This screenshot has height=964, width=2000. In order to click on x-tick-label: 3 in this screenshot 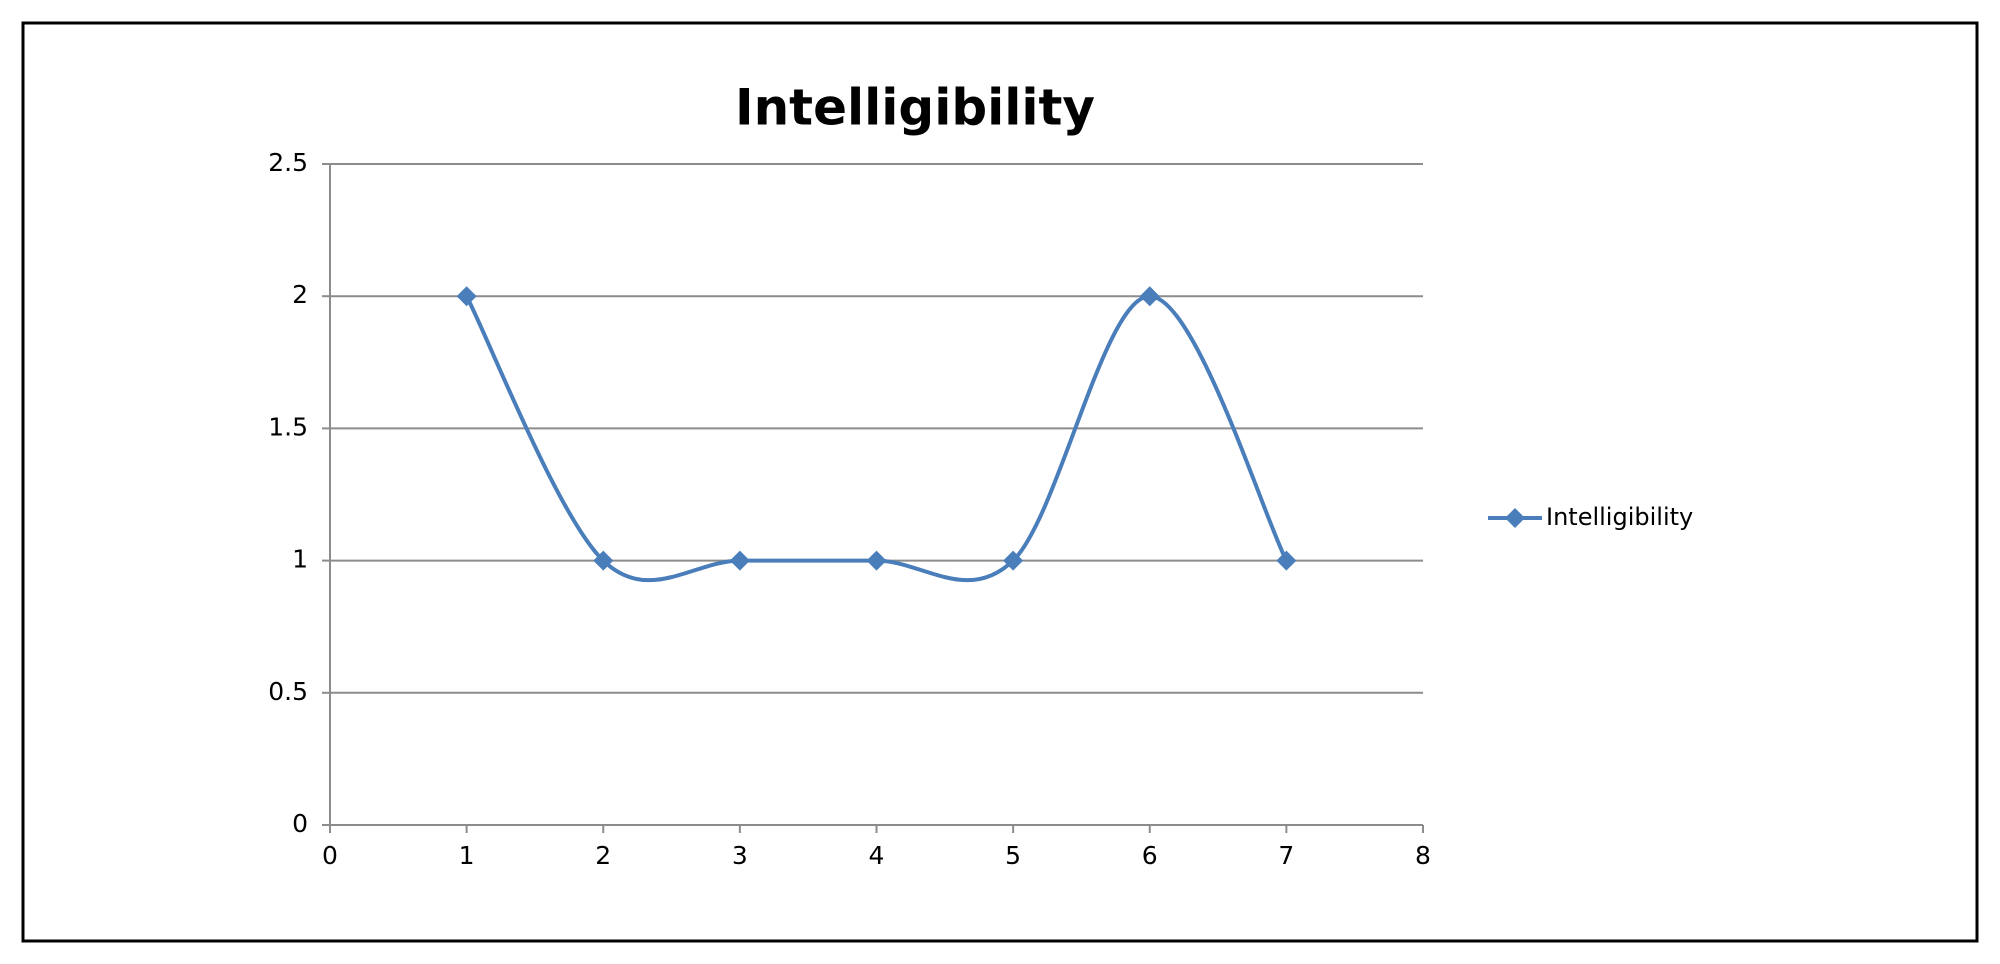, I will do `click(740, 855)`.